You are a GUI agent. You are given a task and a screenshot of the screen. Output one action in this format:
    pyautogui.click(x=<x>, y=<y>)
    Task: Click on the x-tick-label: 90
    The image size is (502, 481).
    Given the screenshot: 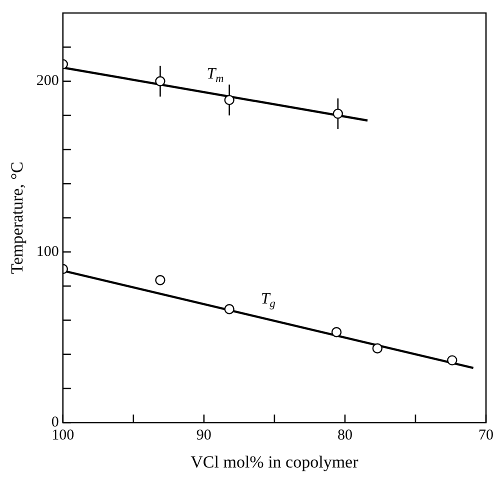 What is the action you would take?
    pyautogui.click(x=204, y=436)
    